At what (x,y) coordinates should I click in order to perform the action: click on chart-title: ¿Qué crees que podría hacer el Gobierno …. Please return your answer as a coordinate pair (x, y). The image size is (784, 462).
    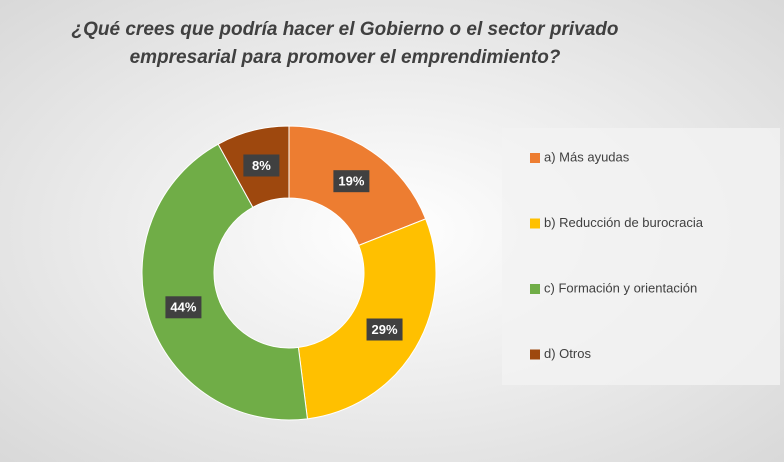
    Looking at the image, I should click on (345, 29).